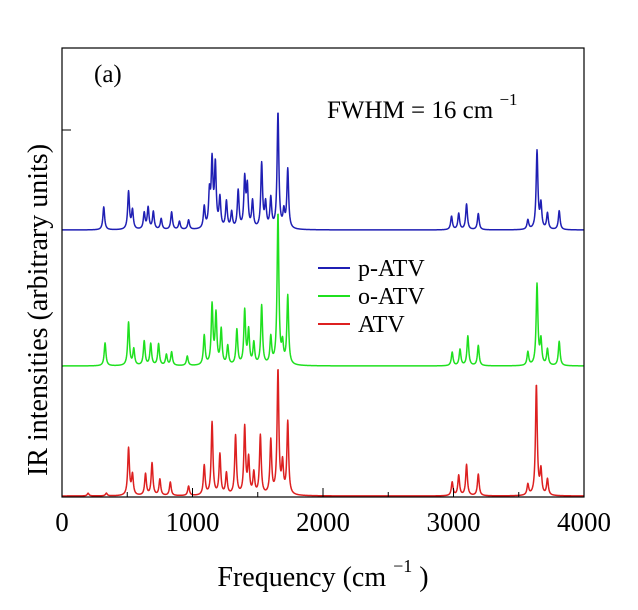 The width and height of the screenshot is (638, 610). What do you see at coordinates (193, 522) in the screenshot?
I see `x-tick-label-1000: 1000` at bounding box center [193, 522].